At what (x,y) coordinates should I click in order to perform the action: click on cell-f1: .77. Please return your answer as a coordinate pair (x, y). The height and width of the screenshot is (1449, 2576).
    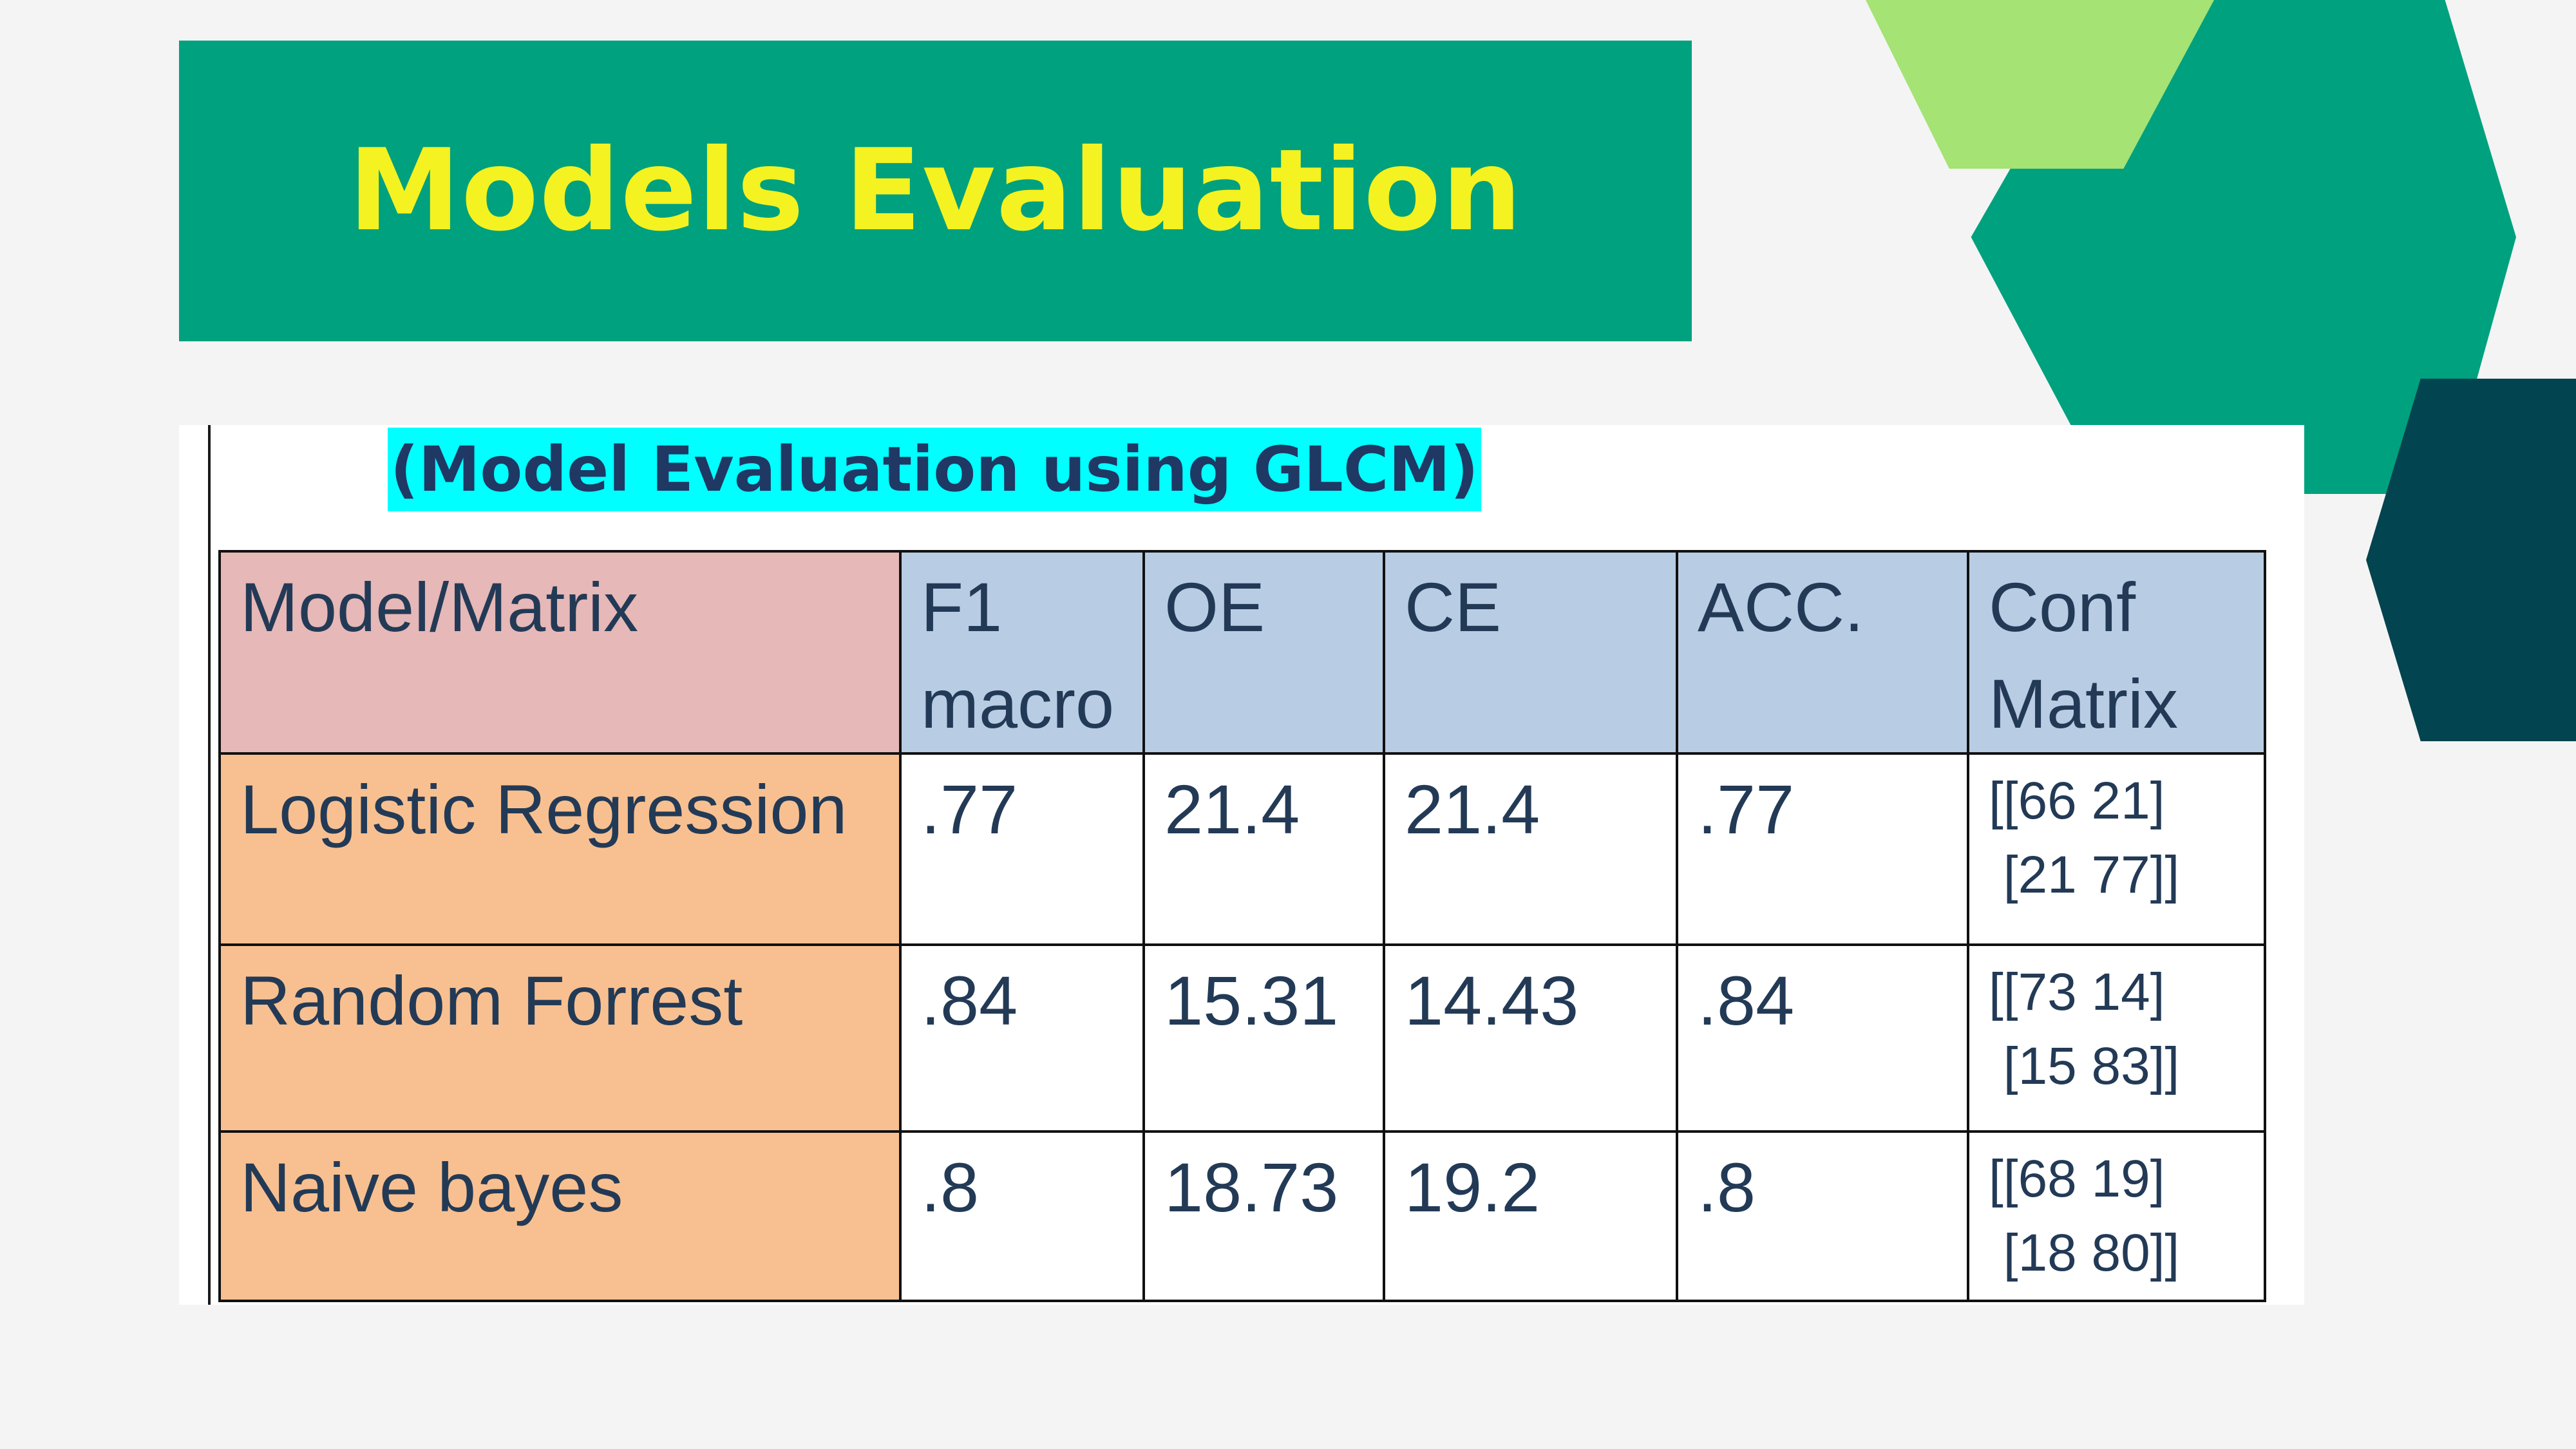
    Looking at the image, I should click on (1022, 849).